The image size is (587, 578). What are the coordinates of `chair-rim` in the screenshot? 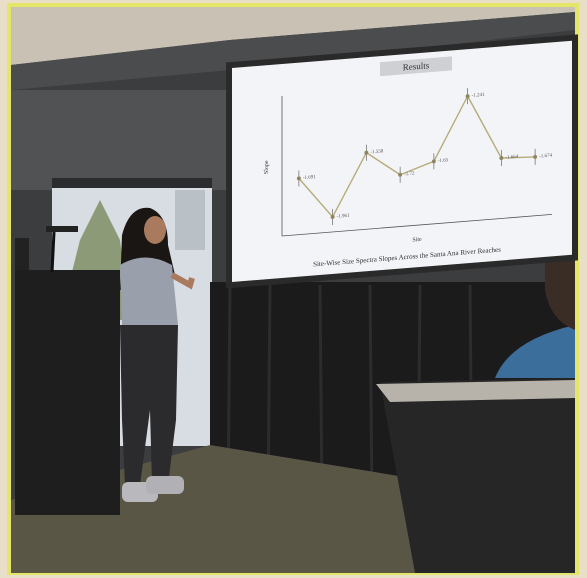 It's located at (475, 391).